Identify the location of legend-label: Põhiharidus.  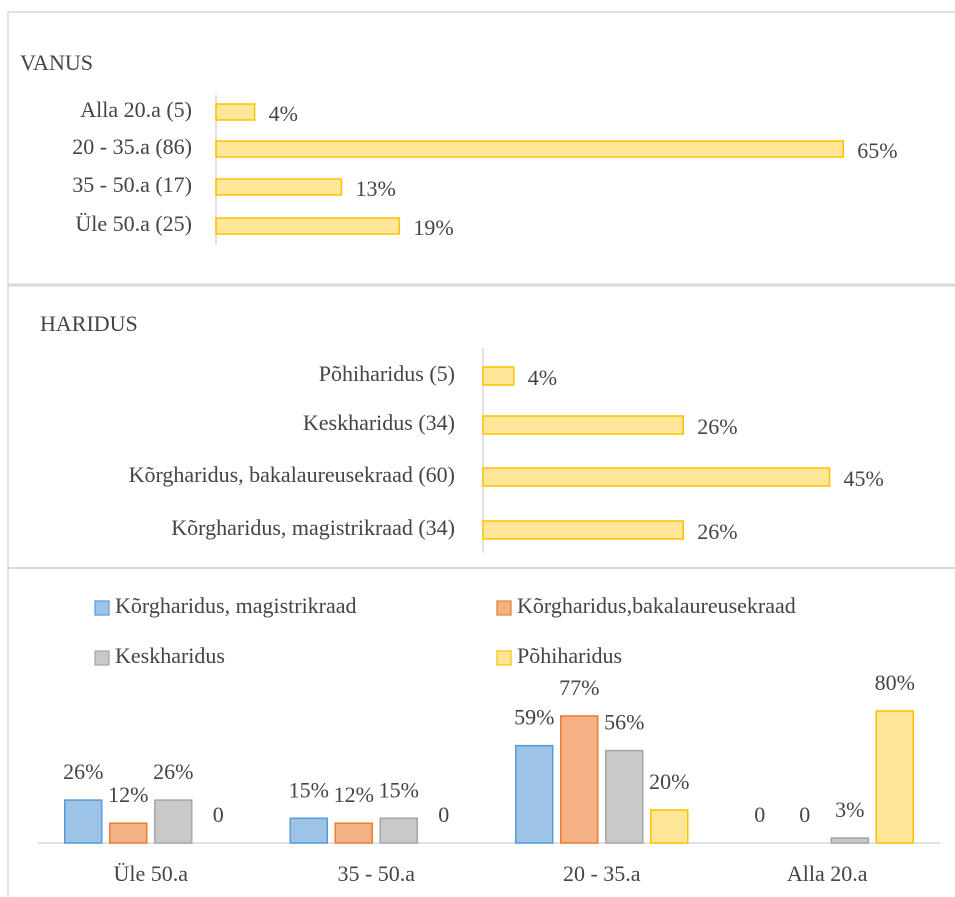
(569, 655).